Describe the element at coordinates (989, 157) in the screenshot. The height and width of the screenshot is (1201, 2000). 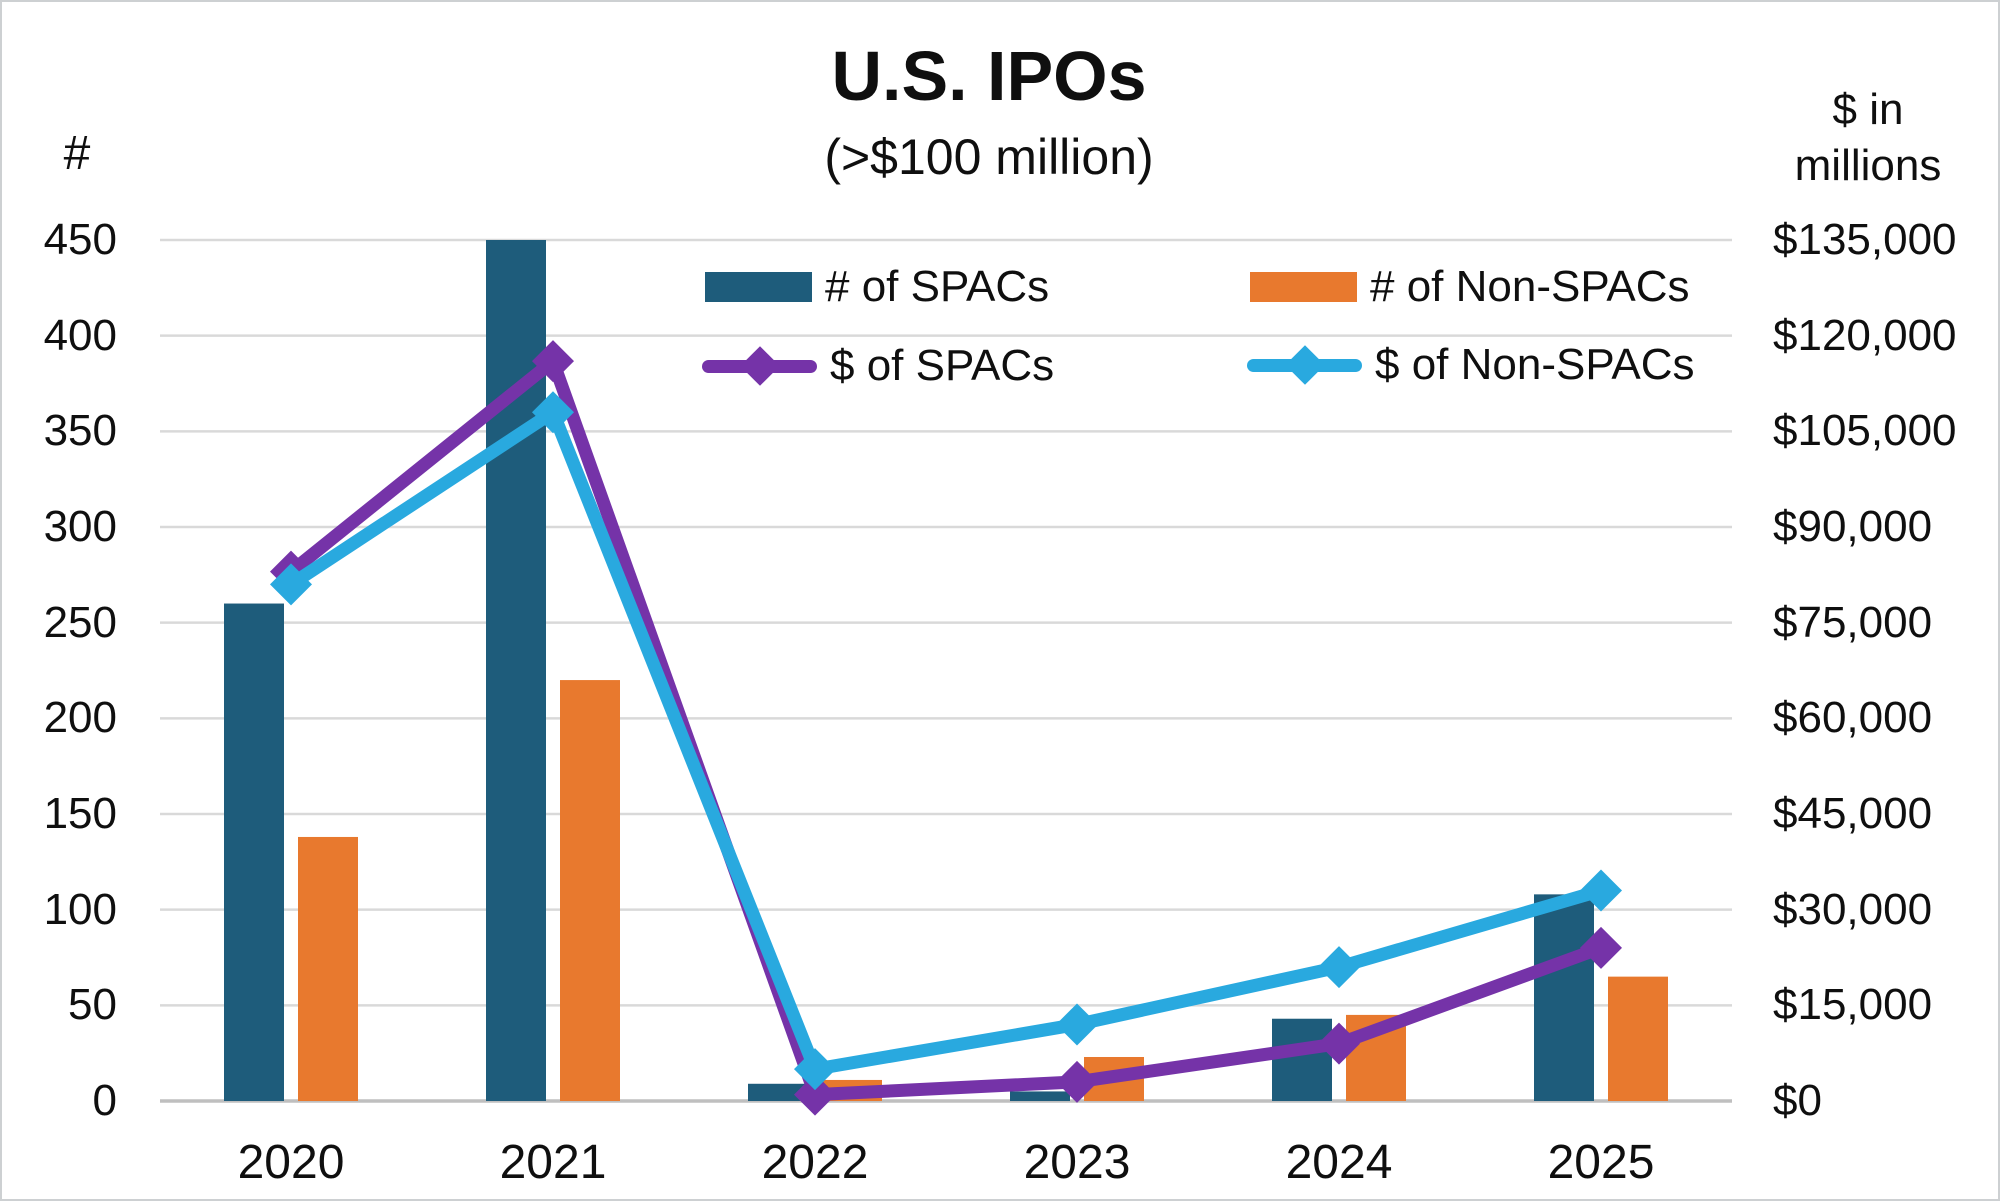
I see `chart-subtitle: (>$100 million)` at that location.